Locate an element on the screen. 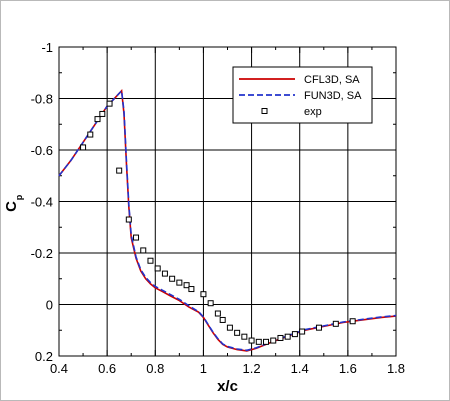  legend-label: FUN3D, SA is located at coordinates (333, 96).